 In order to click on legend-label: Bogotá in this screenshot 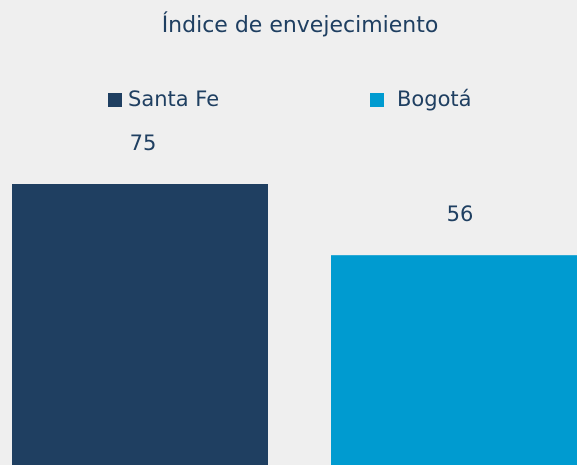, I will do `click(434, 99)`.